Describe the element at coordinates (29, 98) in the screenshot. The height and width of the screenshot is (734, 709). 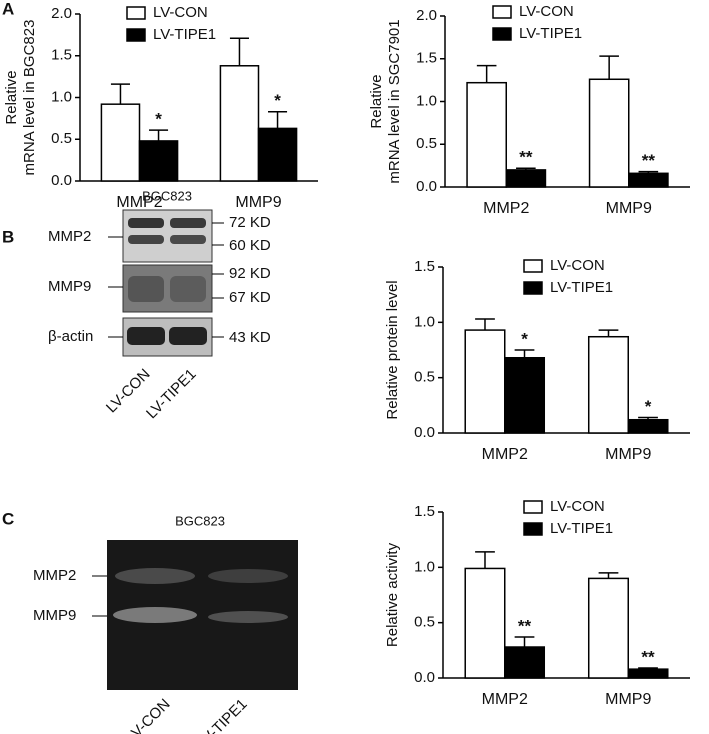
I see `y-axis-title: mRNA level in BGC823` at that location.